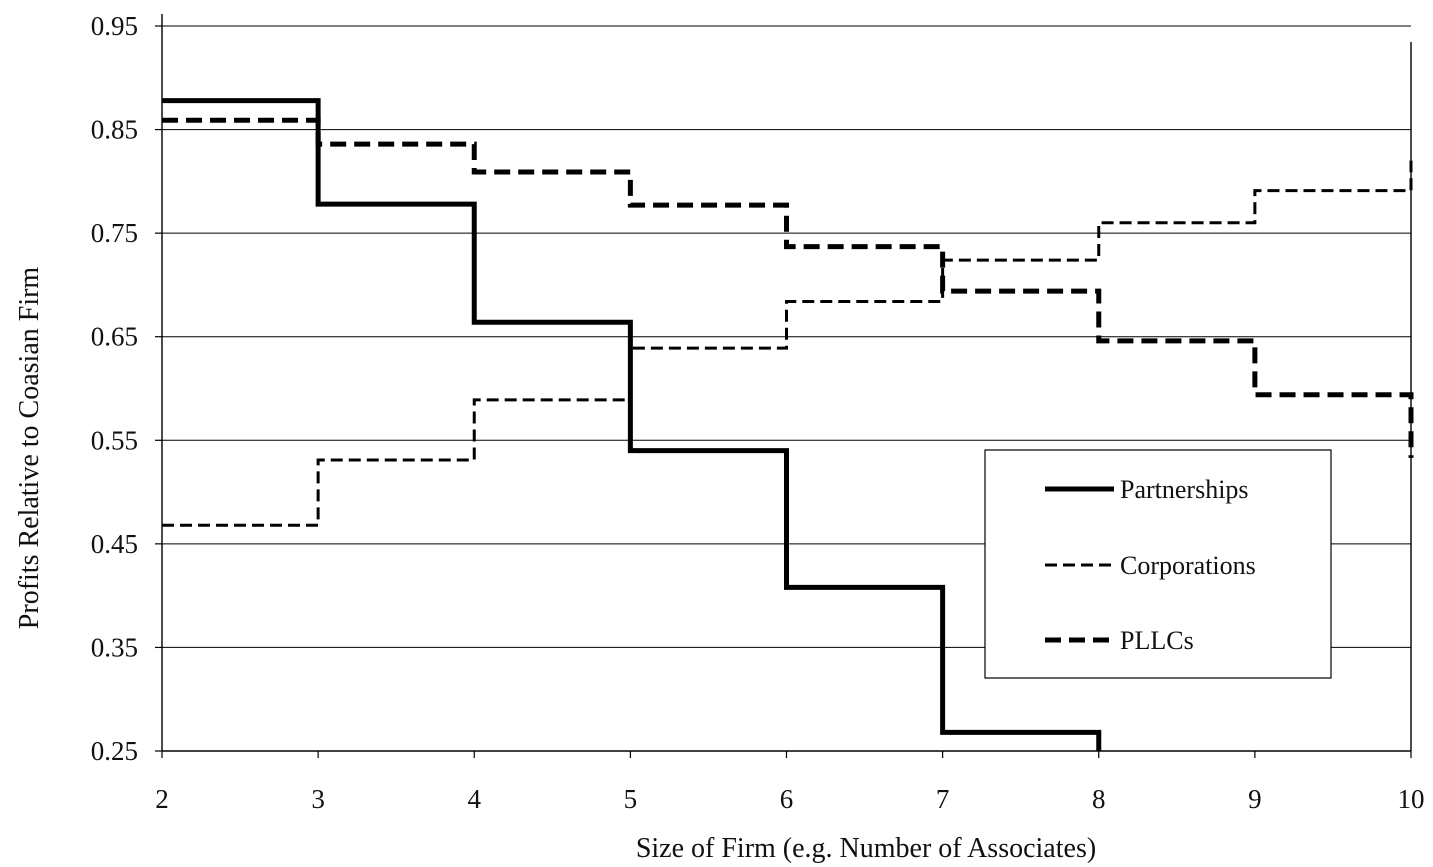 The width and height of the screenshot is (1433, 867). Describe the element at coordinates (787, 799) in the screenshot. I see `x-tick-label: 6` at that location.